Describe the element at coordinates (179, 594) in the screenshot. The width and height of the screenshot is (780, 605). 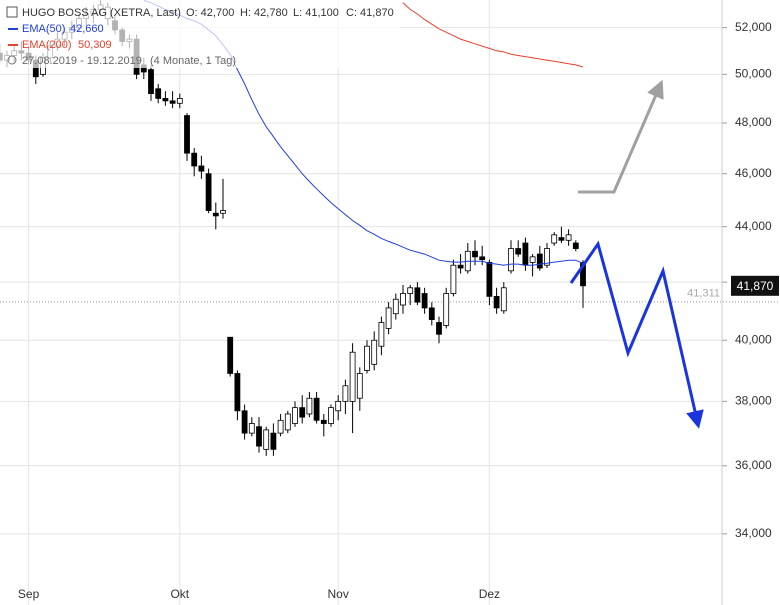
I see `x-tick-label: Okt` at that location.